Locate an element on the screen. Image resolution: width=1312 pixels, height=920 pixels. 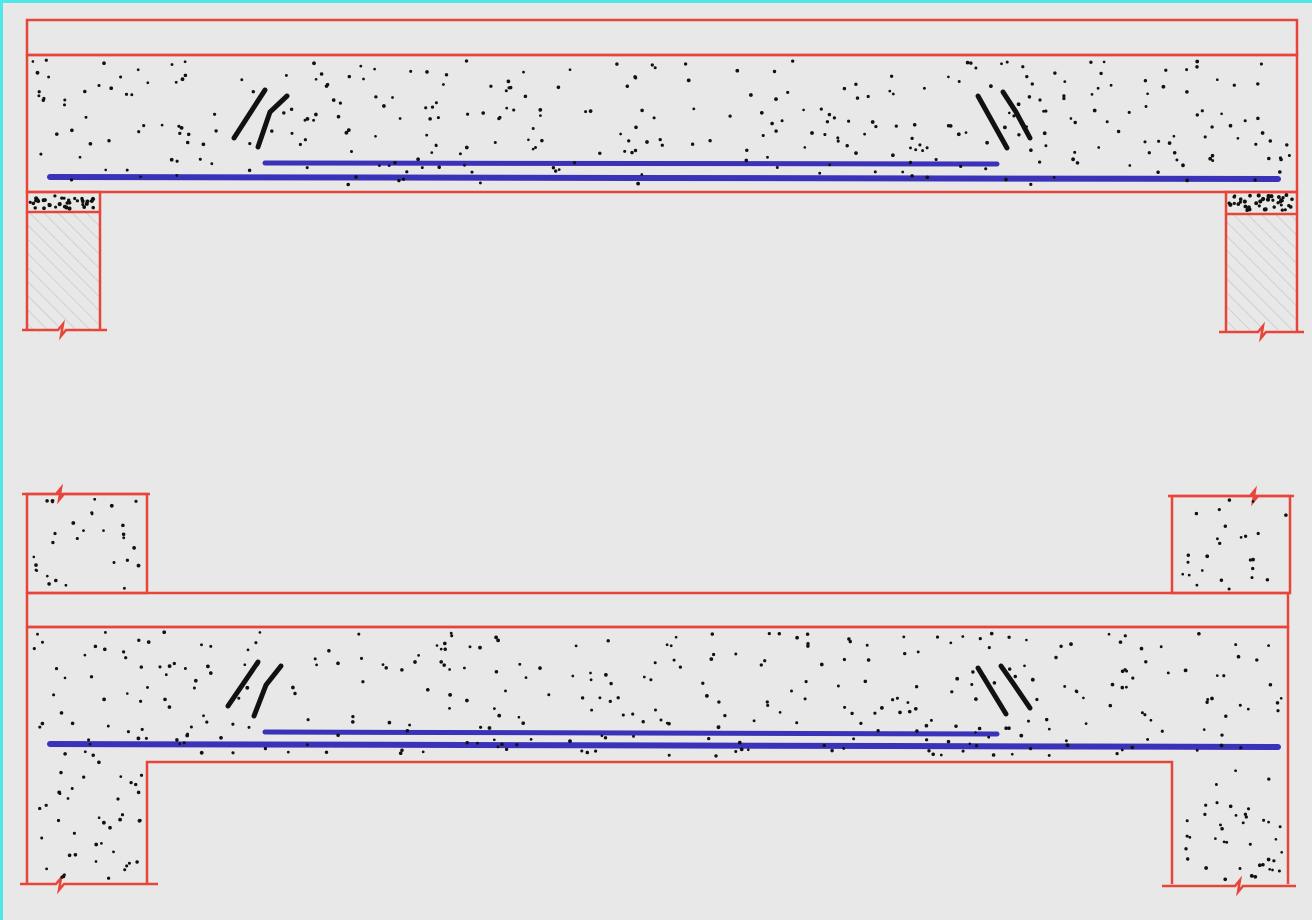
right-column-break-top is located at coordinates (1231, 496).